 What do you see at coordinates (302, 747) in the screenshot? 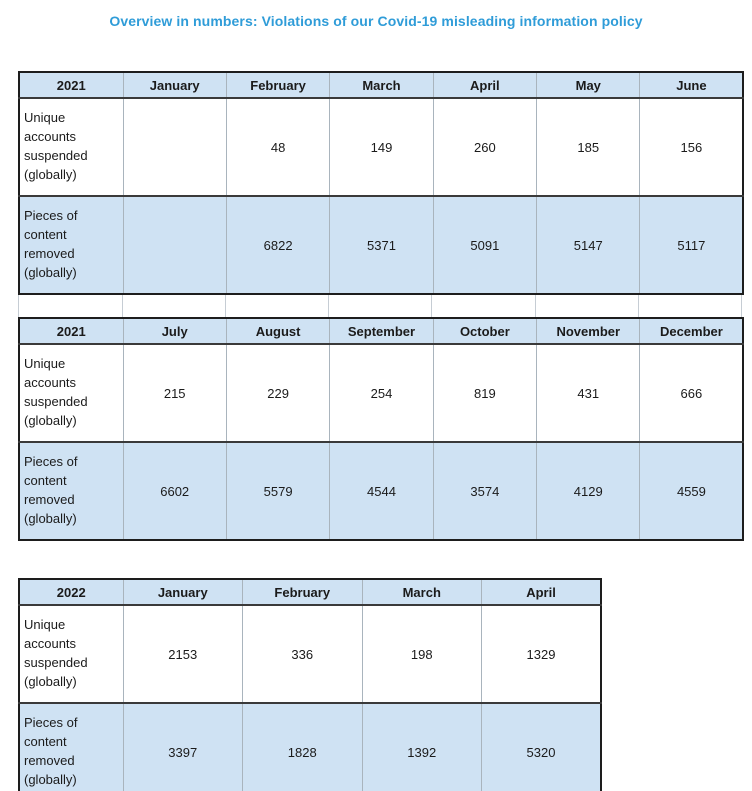
I see `data-cell: 1828` at bounding box center [302, 747].